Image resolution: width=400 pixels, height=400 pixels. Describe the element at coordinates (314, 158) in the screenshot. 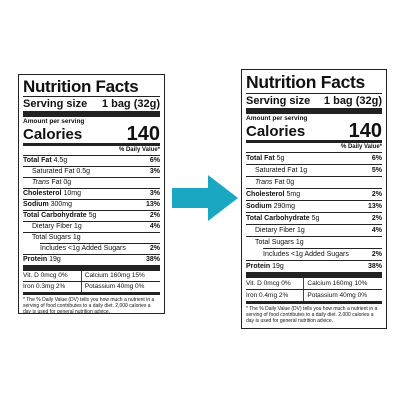

I see `total-fat-row: Total Fat 5g 6%` at that location.